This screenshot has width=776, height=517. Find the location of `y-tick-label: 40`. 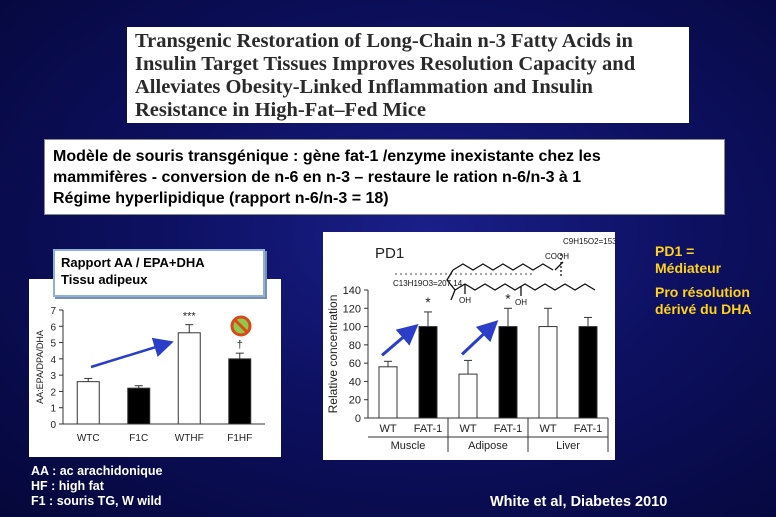

y-tick-label: 40 is located at coordinates (355, 382).